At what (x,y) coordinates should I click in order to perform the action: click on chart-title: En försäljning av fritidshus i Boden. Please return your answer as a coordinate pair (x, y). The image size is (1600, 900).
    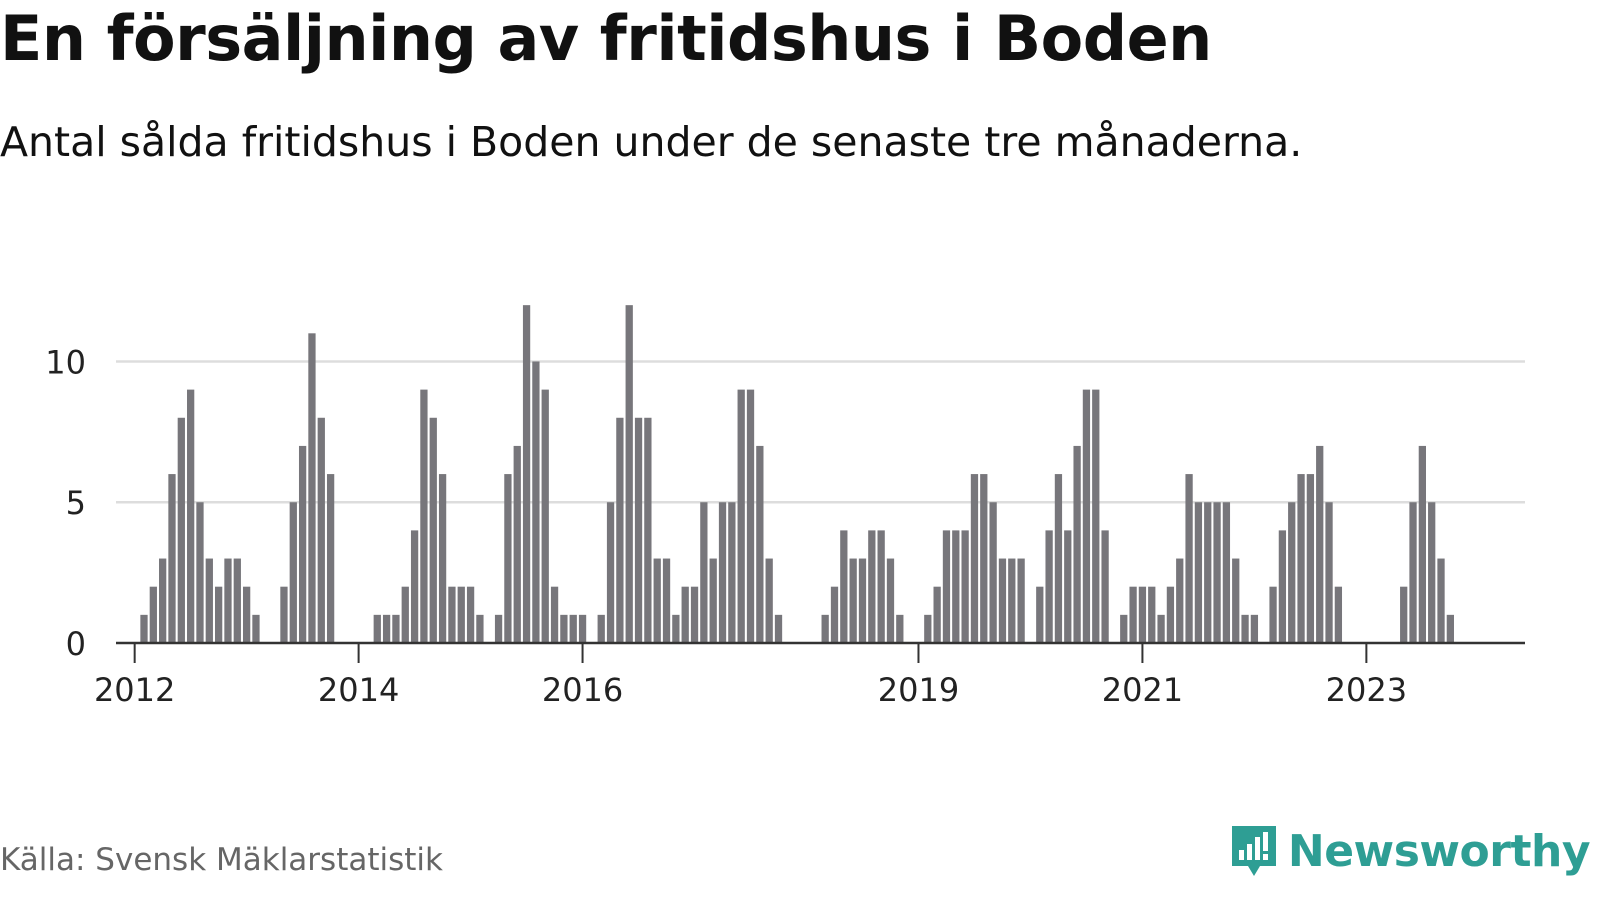
    Looking at the image, I should click on (606, 38).